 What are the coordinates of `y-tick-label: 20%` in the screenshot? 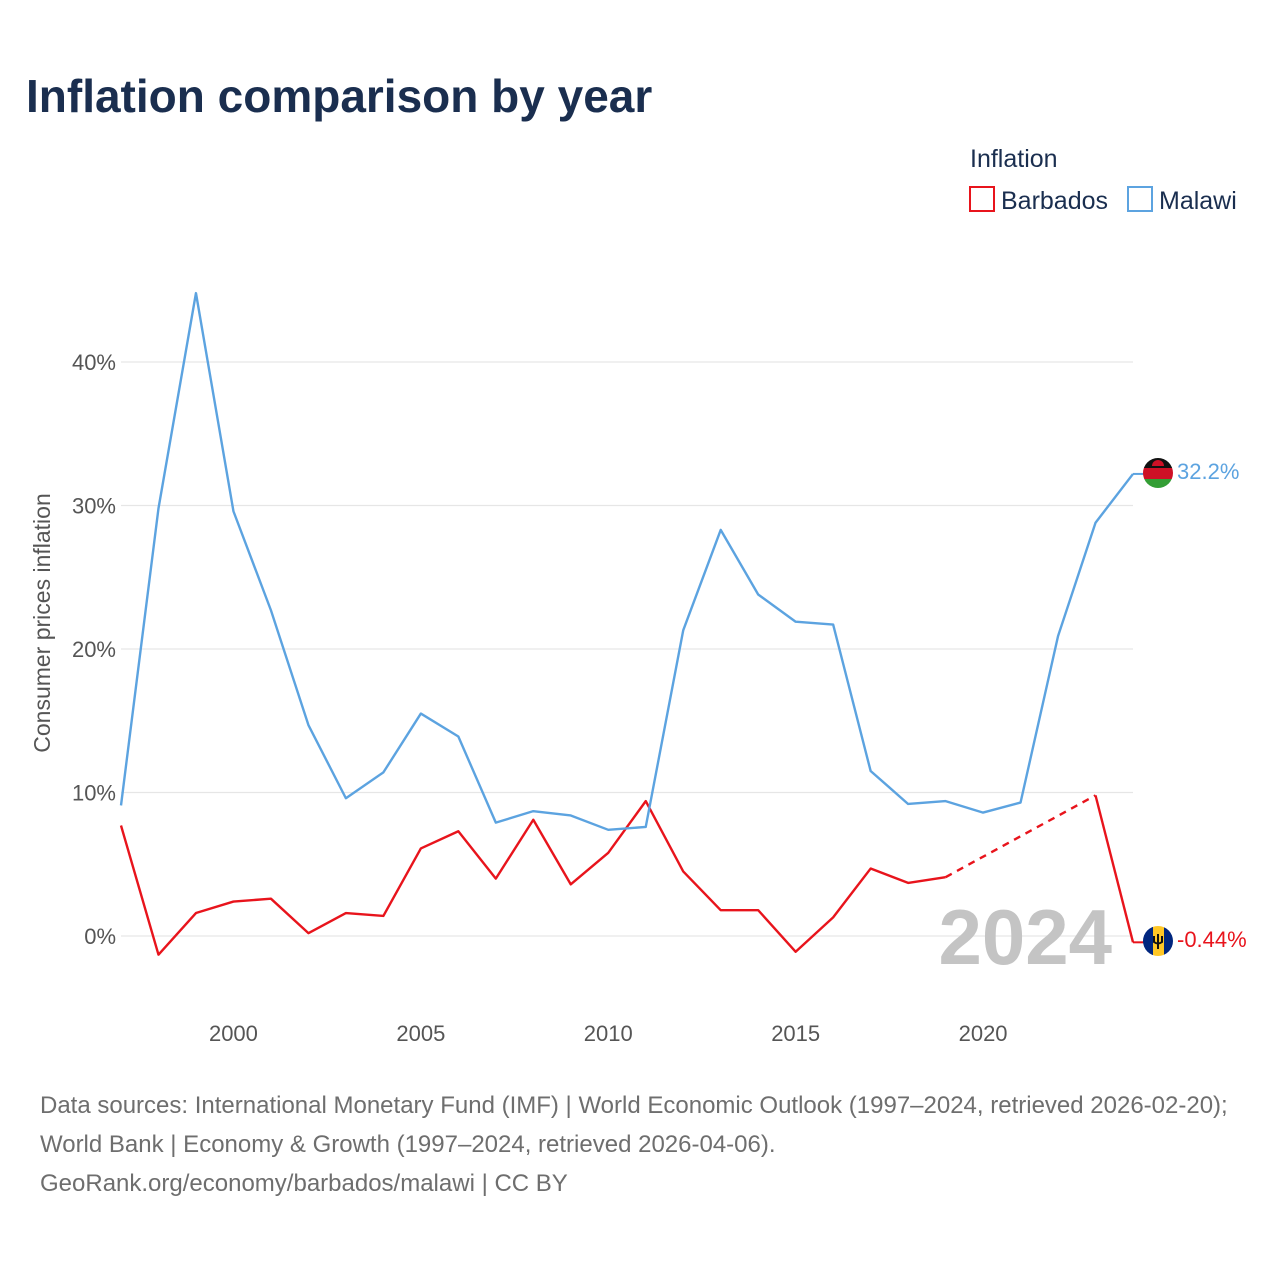 It's located at (94, 649).